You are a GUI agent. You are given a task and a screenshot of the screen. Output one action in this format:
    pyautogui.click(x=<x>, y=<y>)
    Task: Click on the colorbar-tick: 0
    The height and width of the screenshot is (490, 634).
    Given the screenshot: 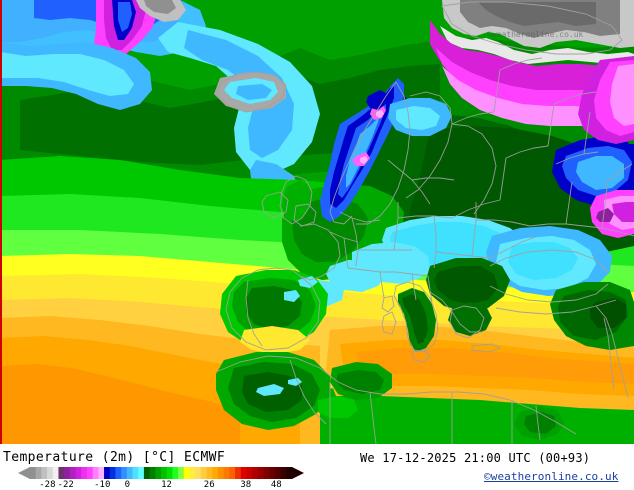 What is the action you would take?
    pyautogui.click(x=127, y=485)
    